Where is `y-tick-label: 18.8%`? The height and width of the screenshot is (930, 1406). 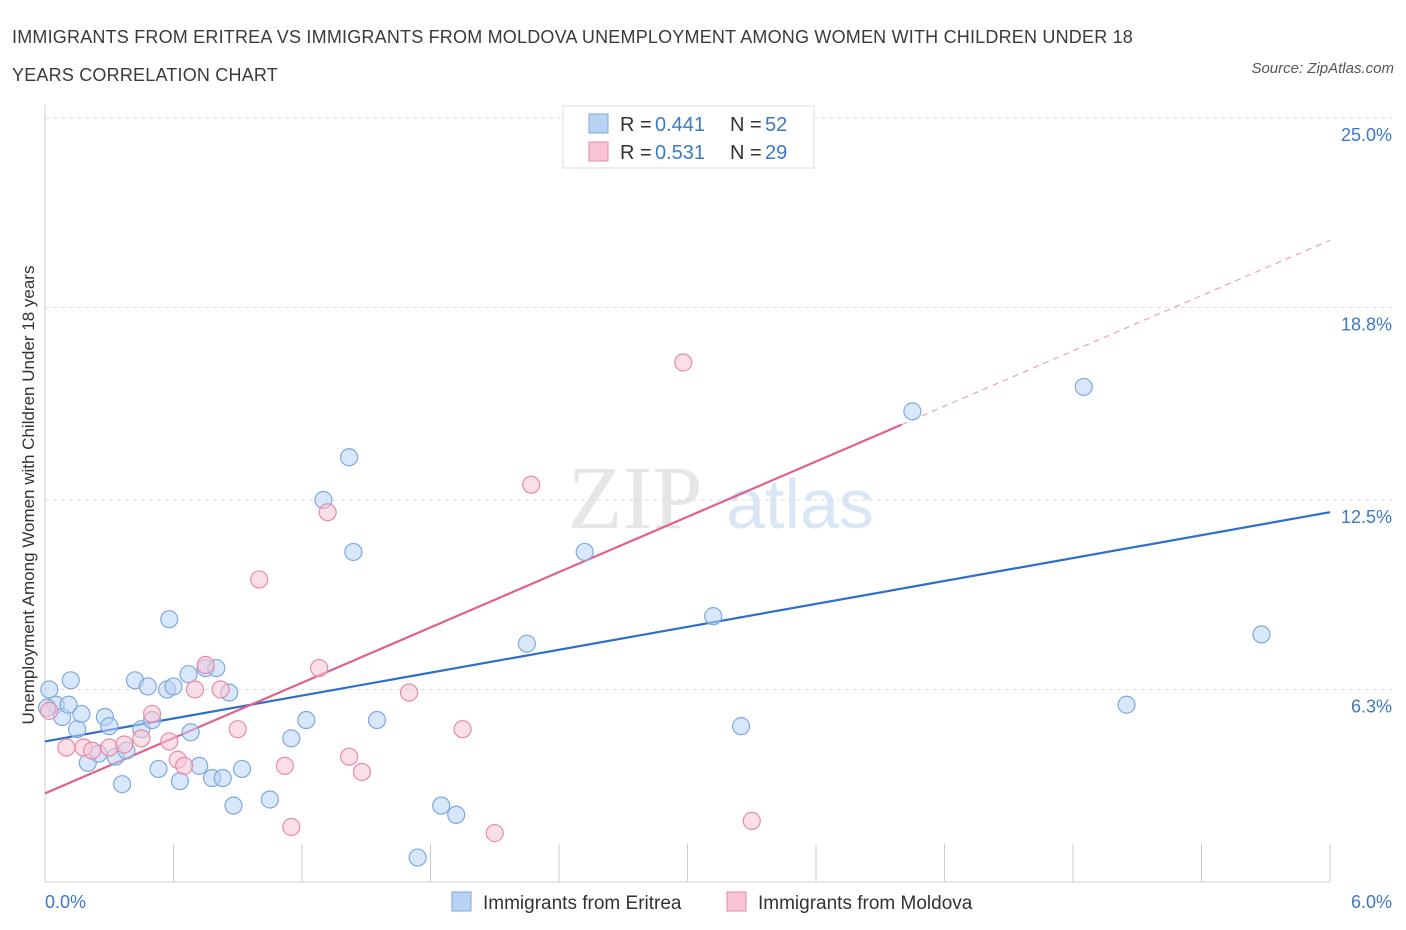
y-tick-label: 18.8% is located at coordinates (1366, 324).